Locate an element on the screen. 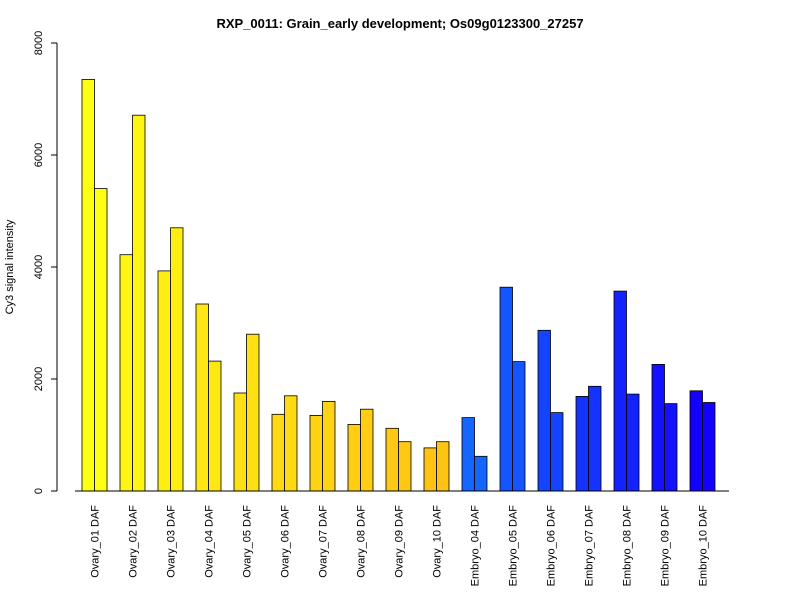 The image size is (800, 600). x-tick-label: Ovary_05 DAF is located at coordinates (248, 541).